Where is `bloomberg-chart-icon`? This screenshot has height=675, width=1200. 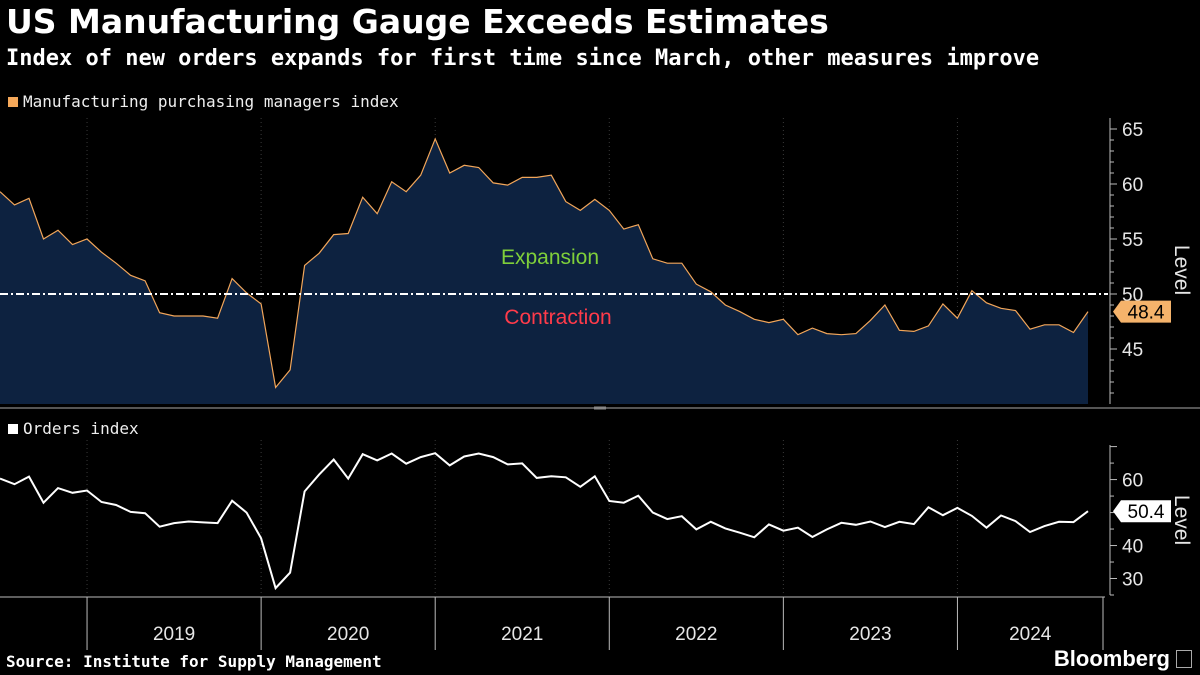
bloomberg-chart-icon is located at coordinates (1184, 659).